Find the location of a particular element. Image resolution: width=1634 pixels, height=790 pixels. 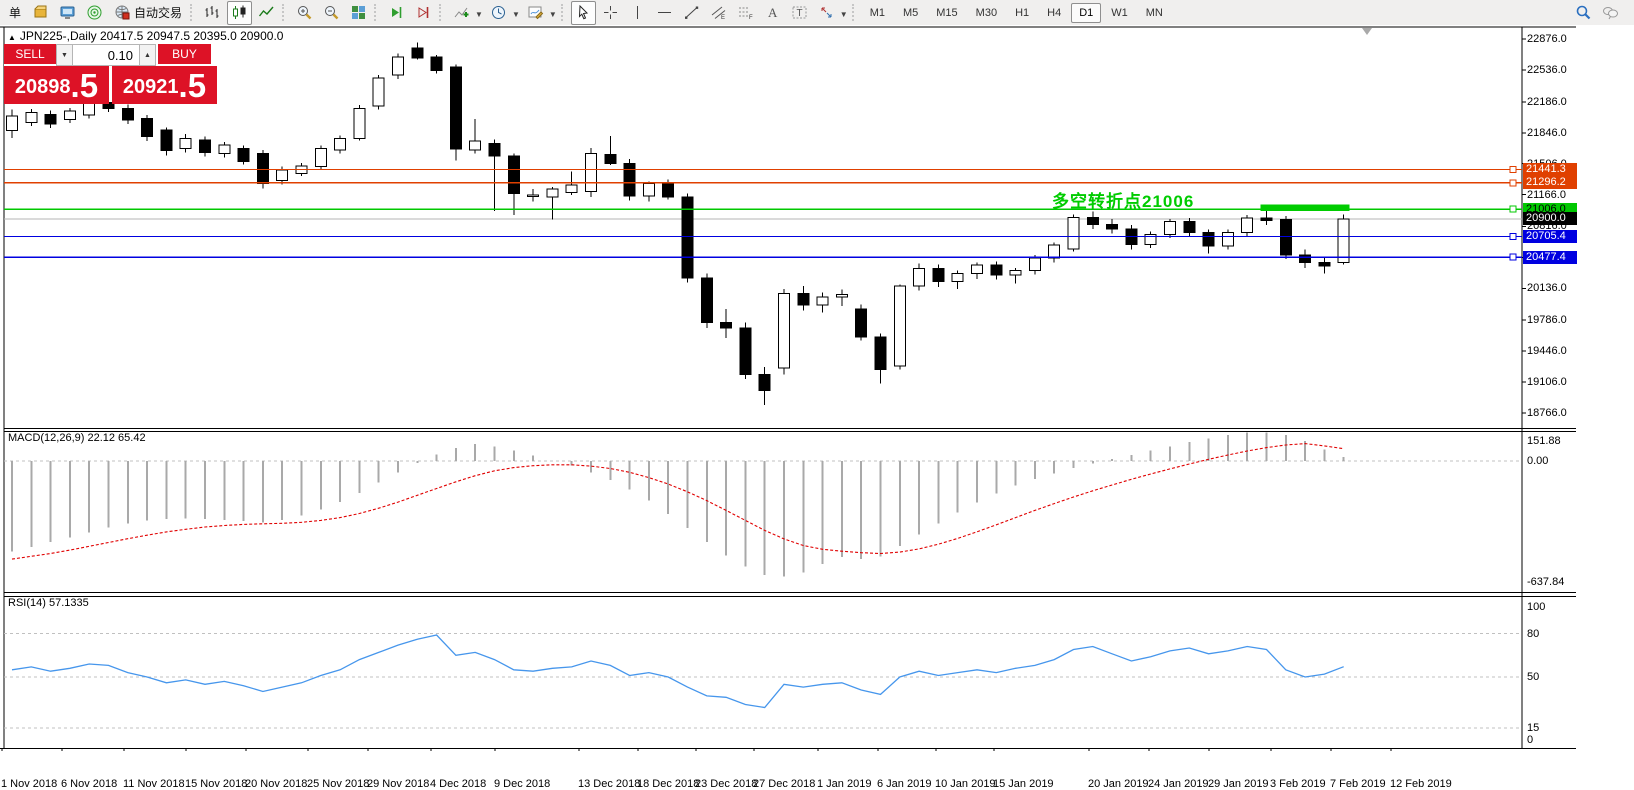

autotrading-button: 自动交易 is located at coordinates (148, 13).